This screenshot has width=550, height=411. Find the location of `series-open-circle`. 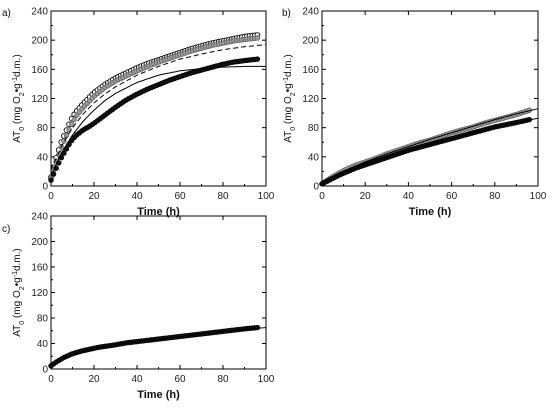

series-open-circle is located at coordinates (154, 106).